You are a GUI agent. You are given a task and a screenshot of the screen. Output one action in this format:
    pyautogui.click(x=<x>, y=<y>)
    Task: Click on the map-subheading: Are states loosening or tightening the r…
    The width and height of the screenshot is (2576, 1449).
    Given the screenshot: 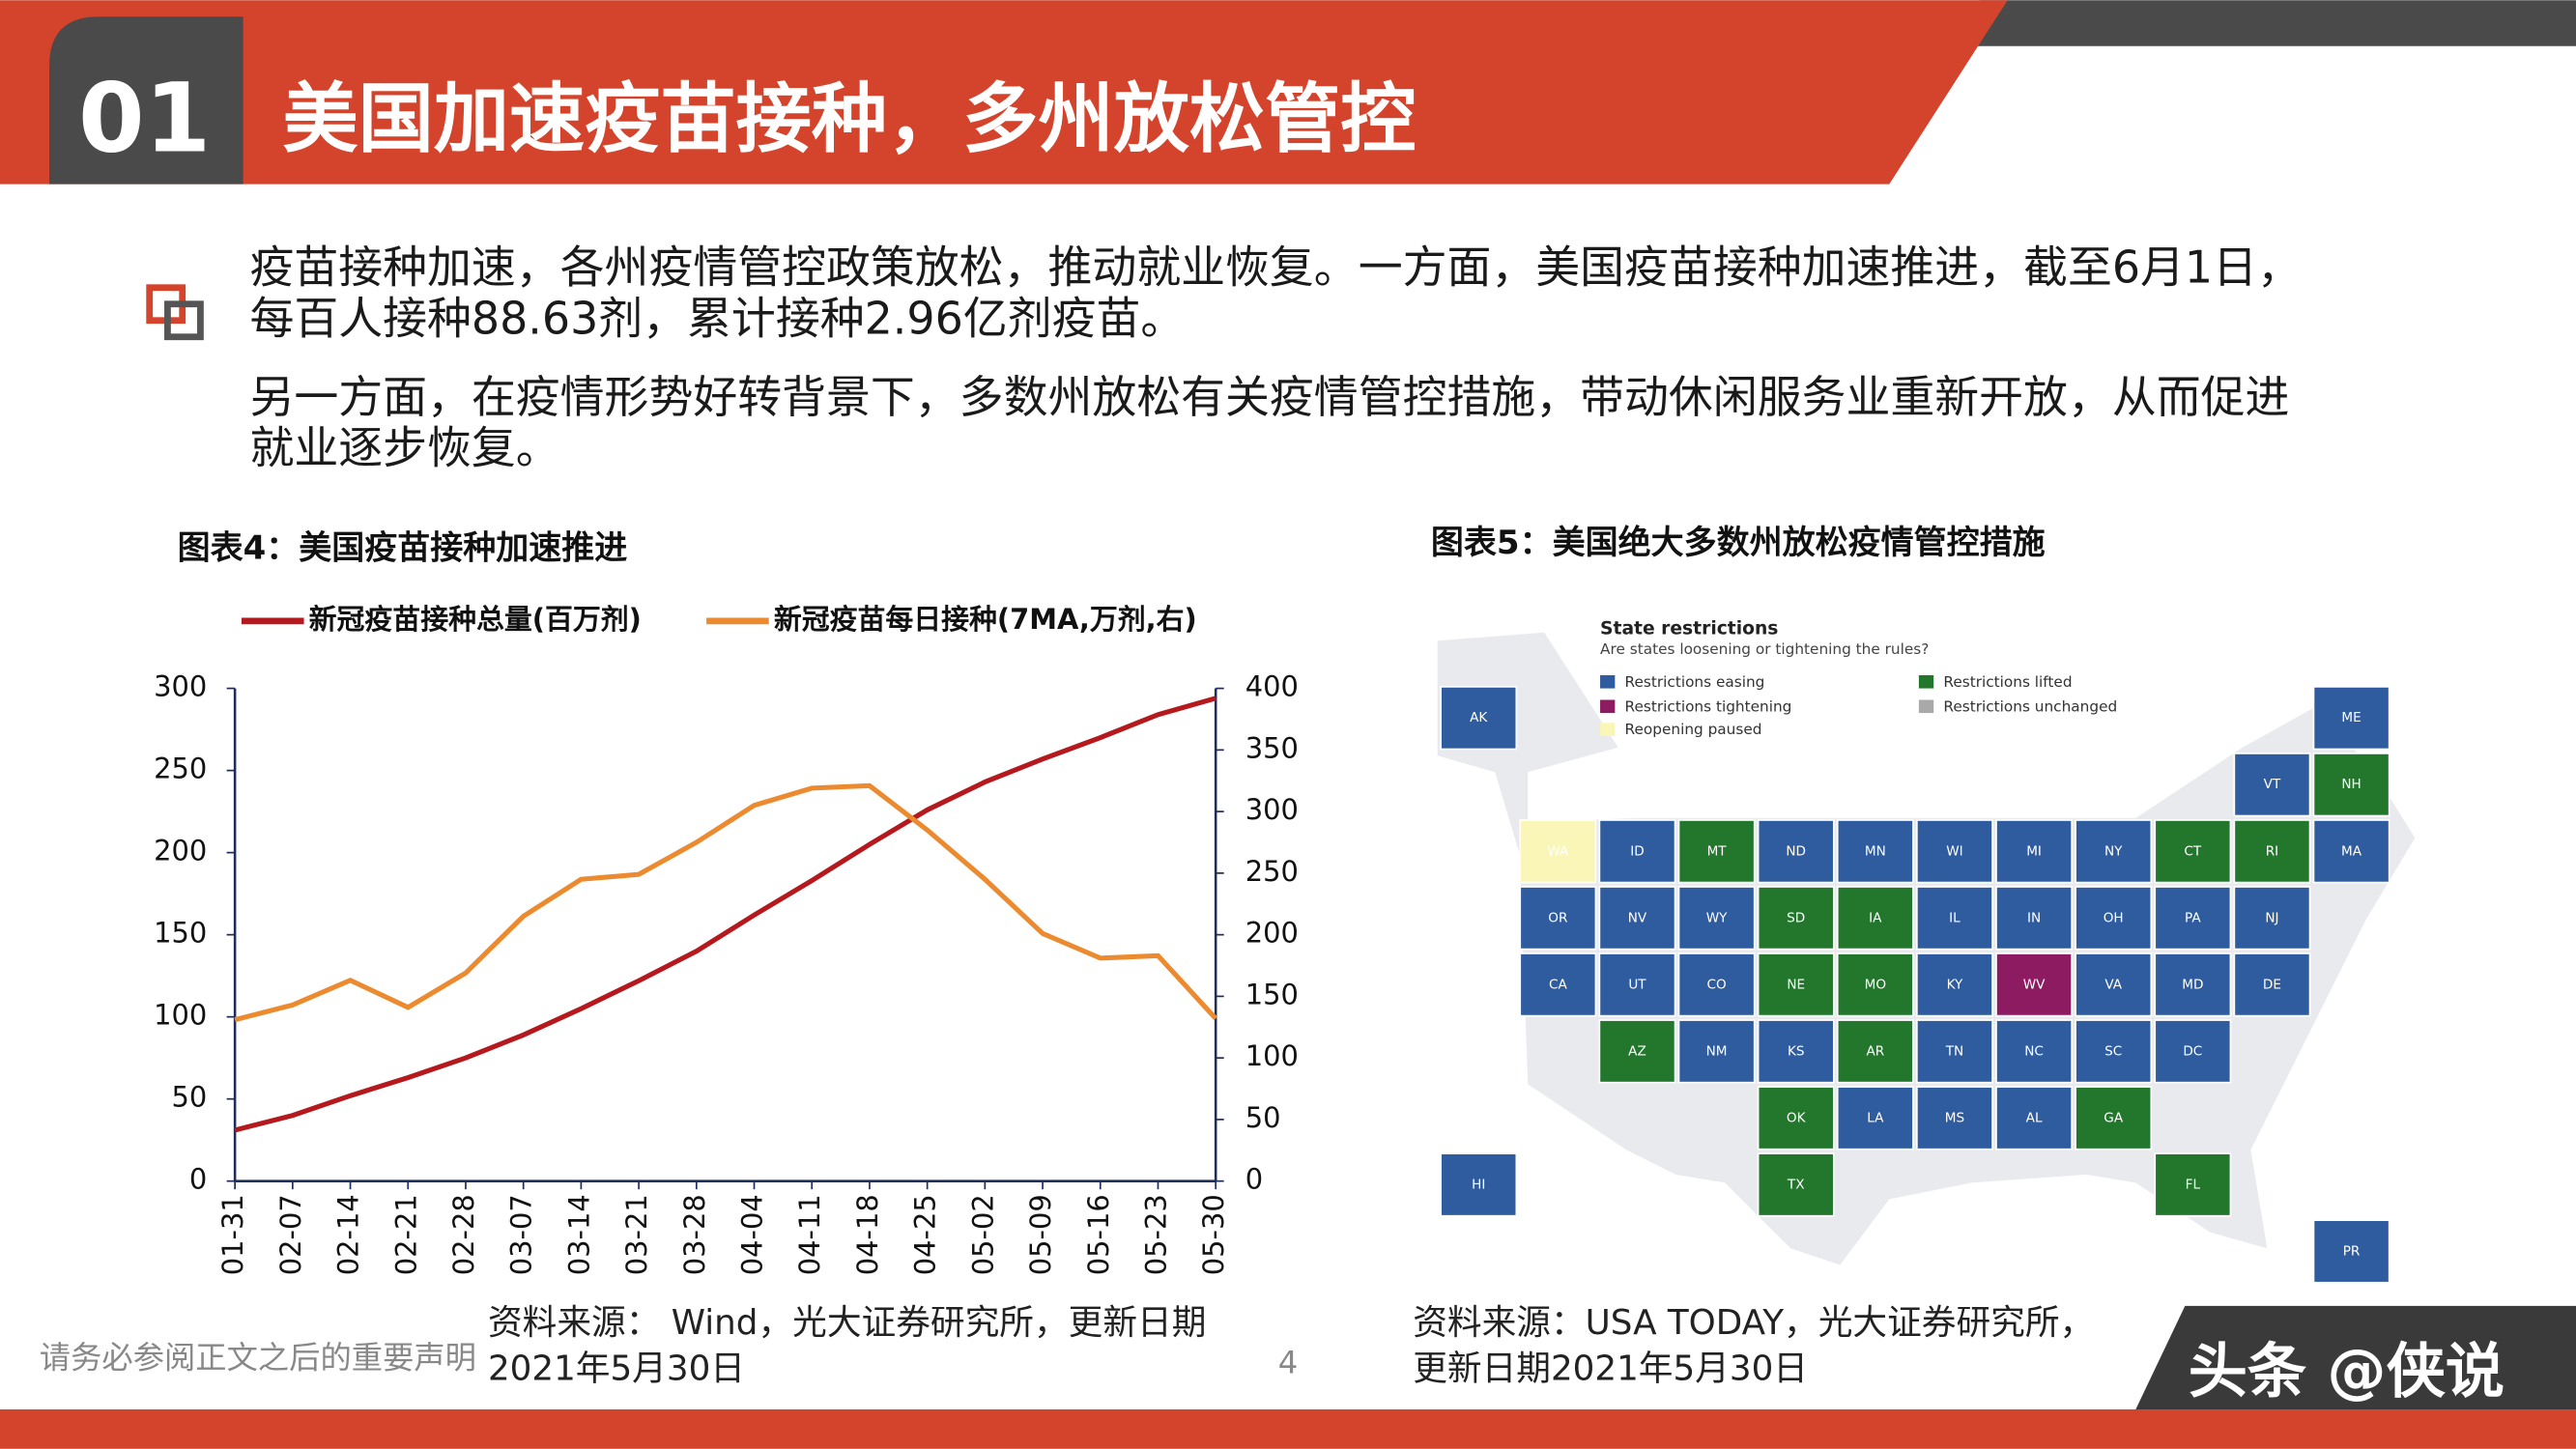 What is the action you would take?
    pyautogui.click(x=1765, y=649)
    